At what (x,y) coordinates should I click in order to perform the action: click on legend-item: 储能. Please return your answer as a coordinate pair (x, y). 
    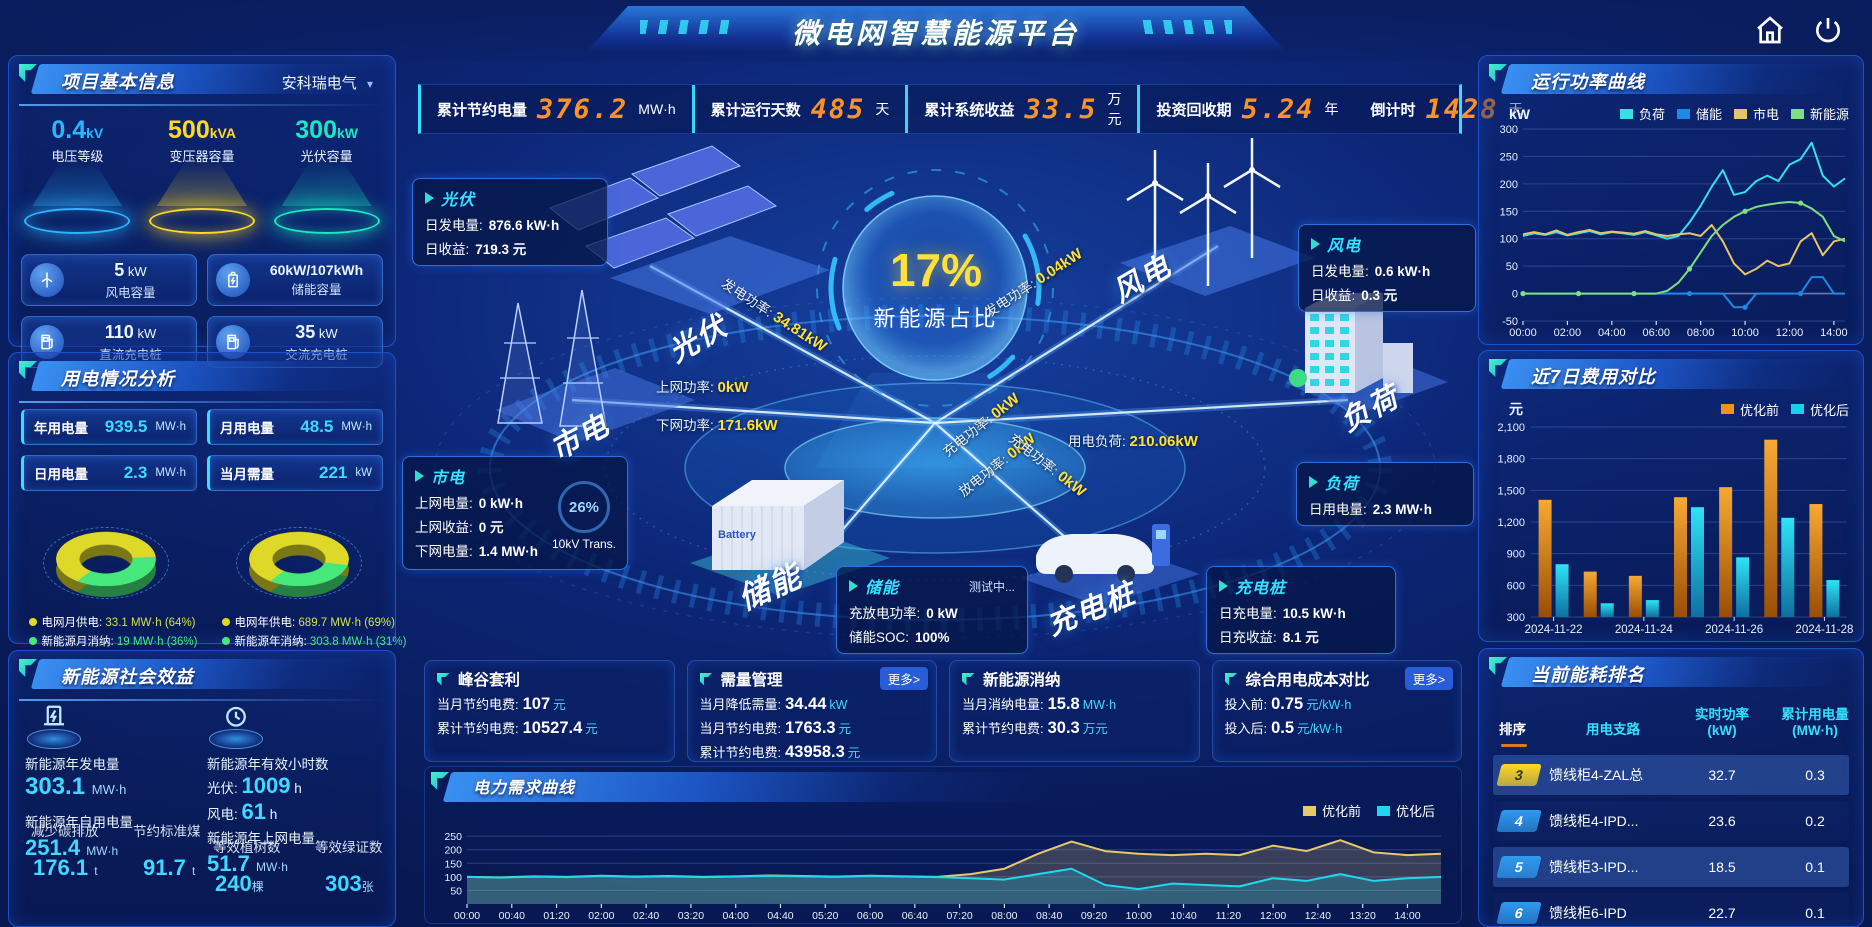
    Looking at the image, I should click on (1699, 113).